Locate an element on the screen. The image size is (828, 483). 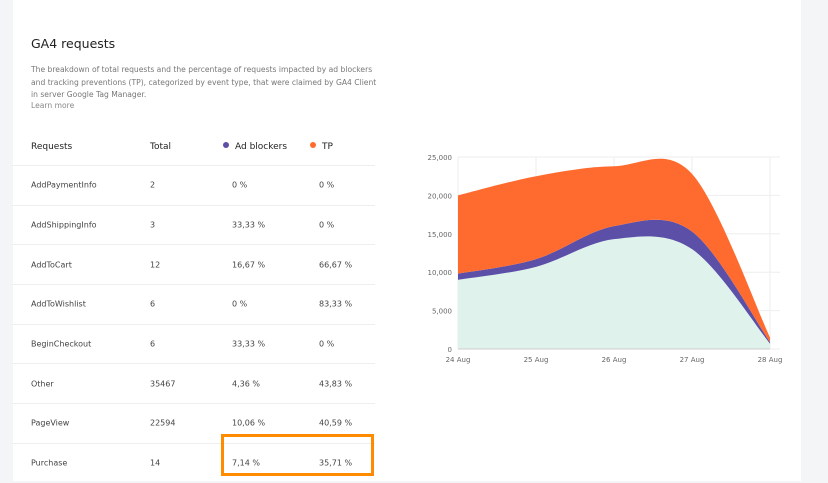
cell-request: Other is located at coordinates (42, 384).